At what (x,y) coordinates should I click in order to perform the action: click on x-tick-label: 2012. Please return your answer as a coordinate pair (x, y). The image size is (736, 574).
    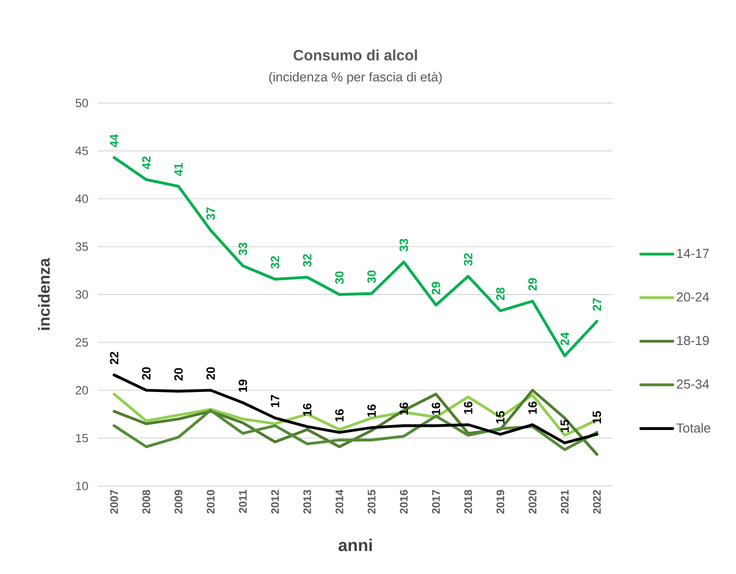
    Looking at the image, I should click on (275, 502).